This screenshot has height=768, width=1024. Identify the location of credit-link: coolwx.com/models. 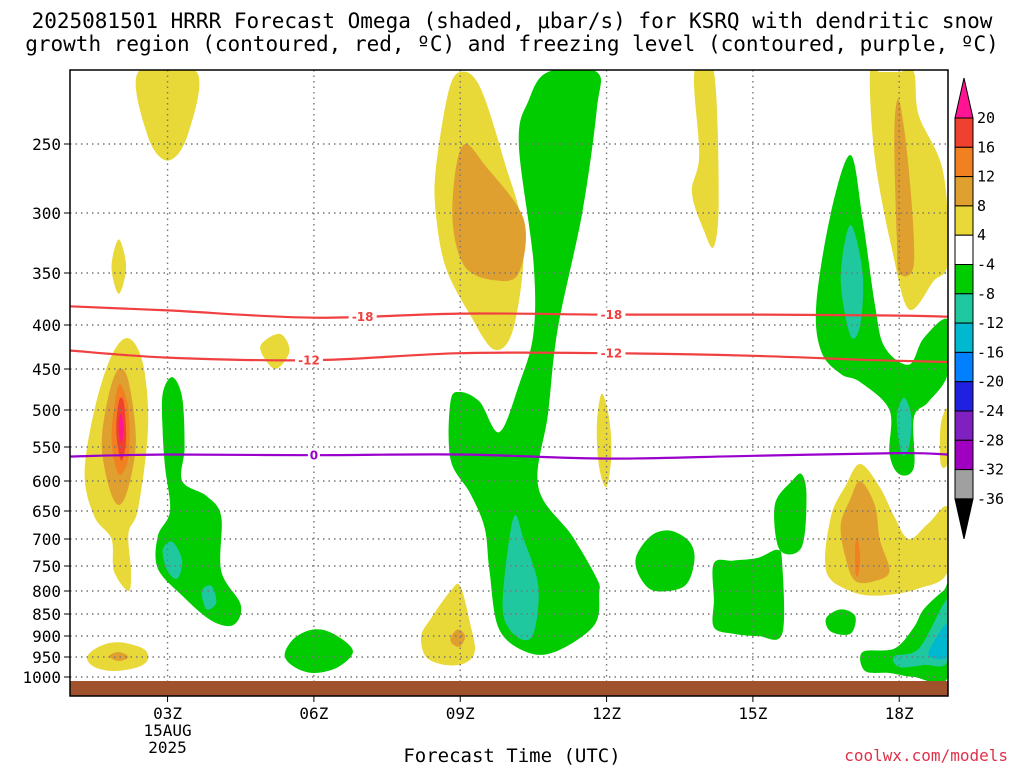
(926, 755).